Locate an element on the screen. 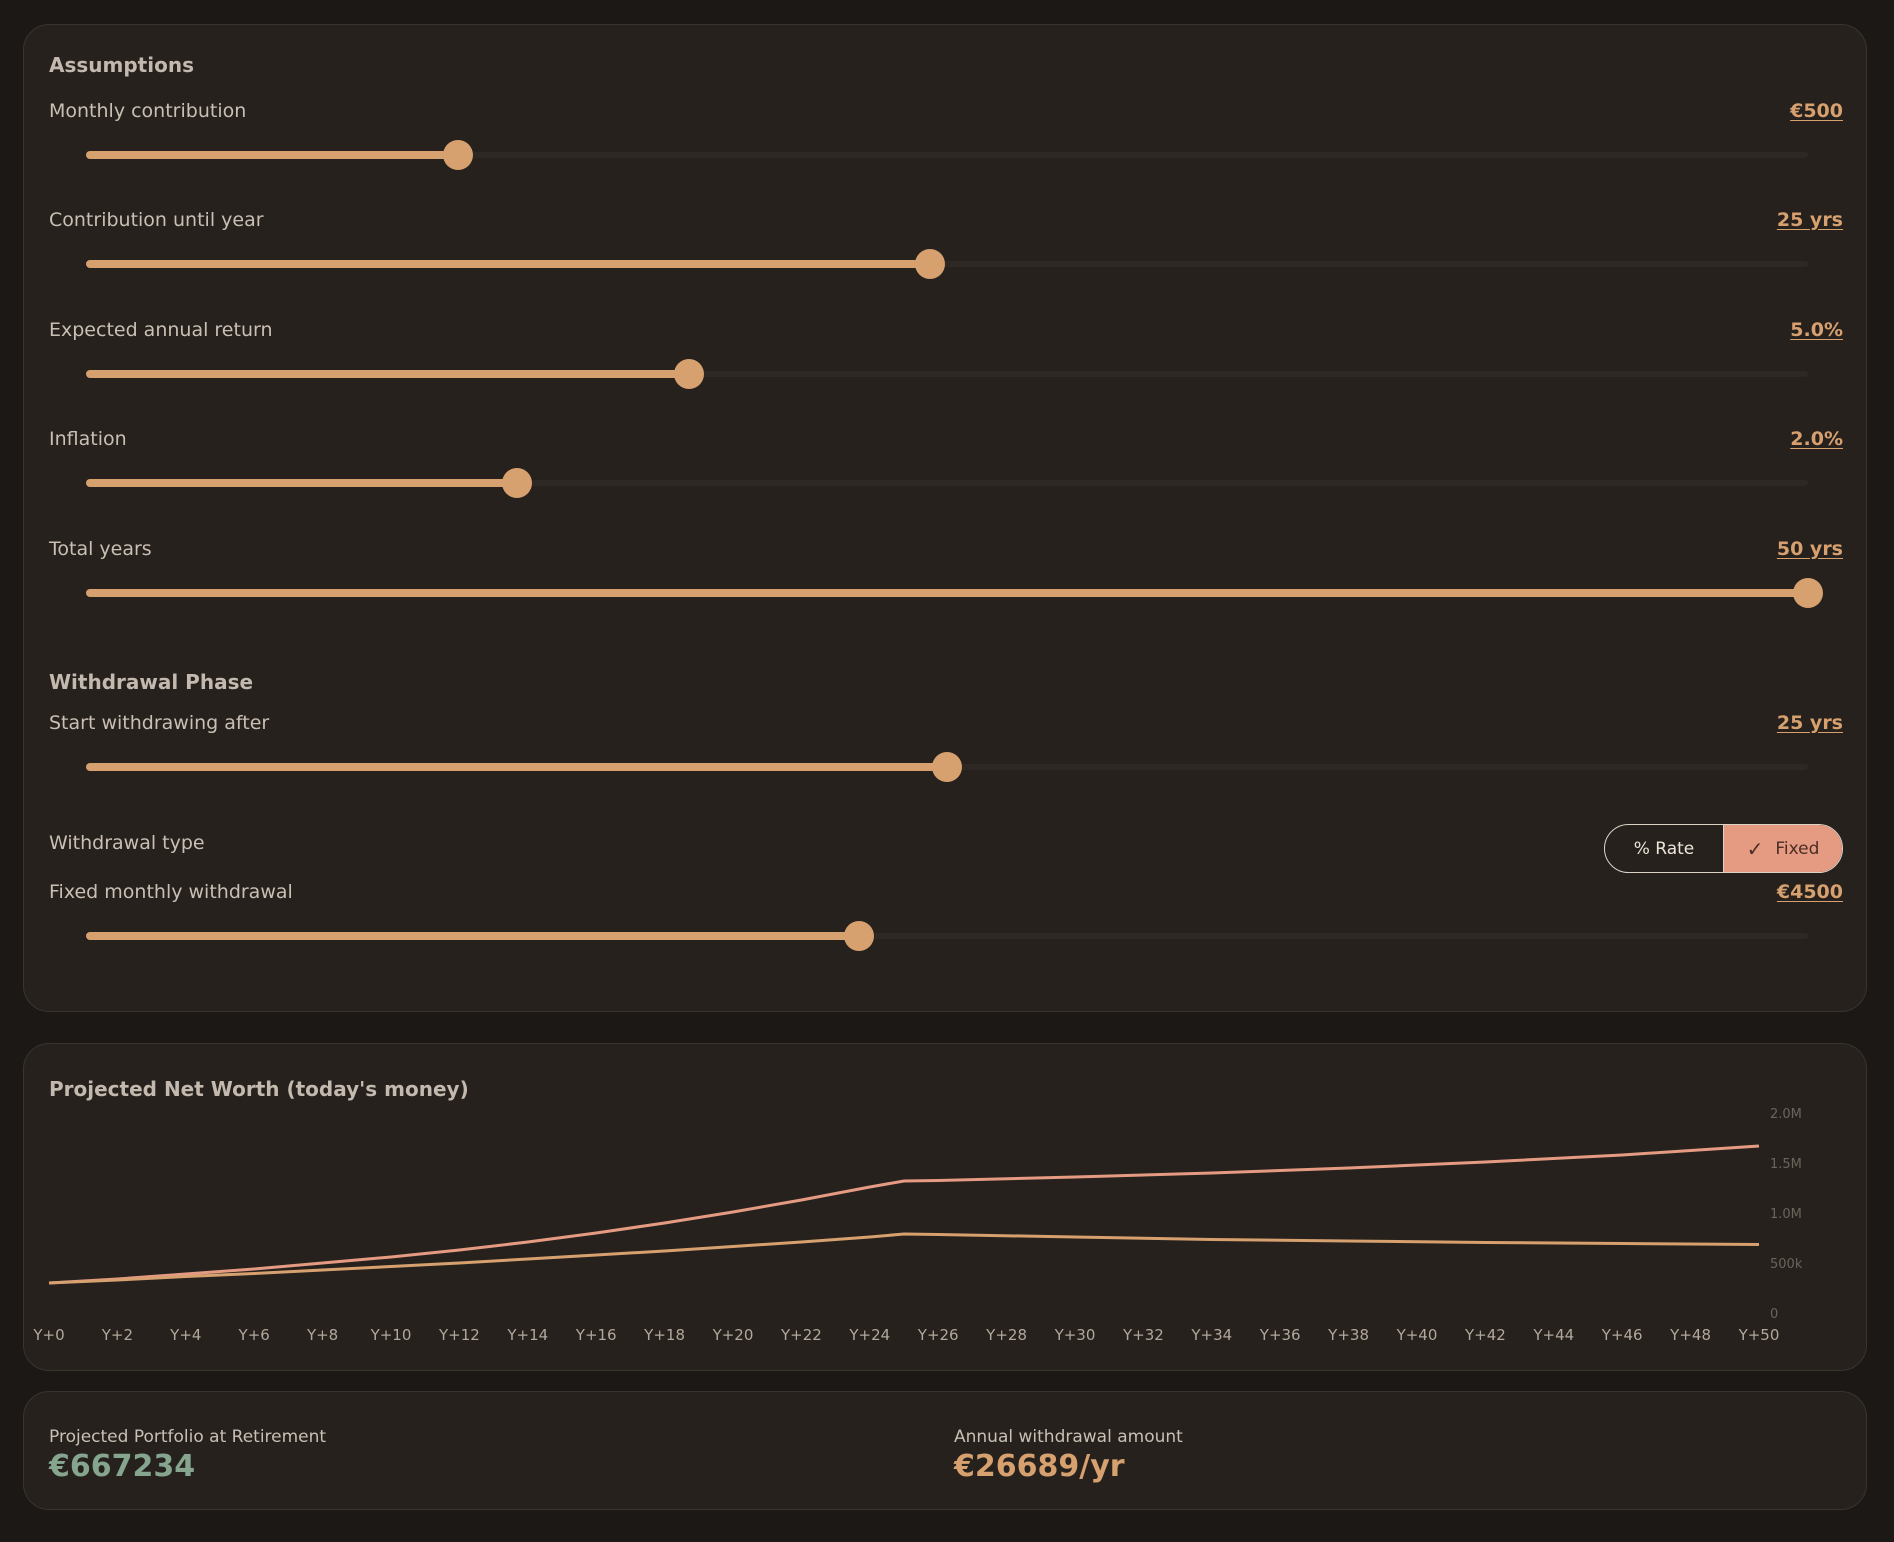 Image resolution: width=1894 pixels, height=1542 pixels. rate-option: % Rate is located at coordinates (1664, 848).